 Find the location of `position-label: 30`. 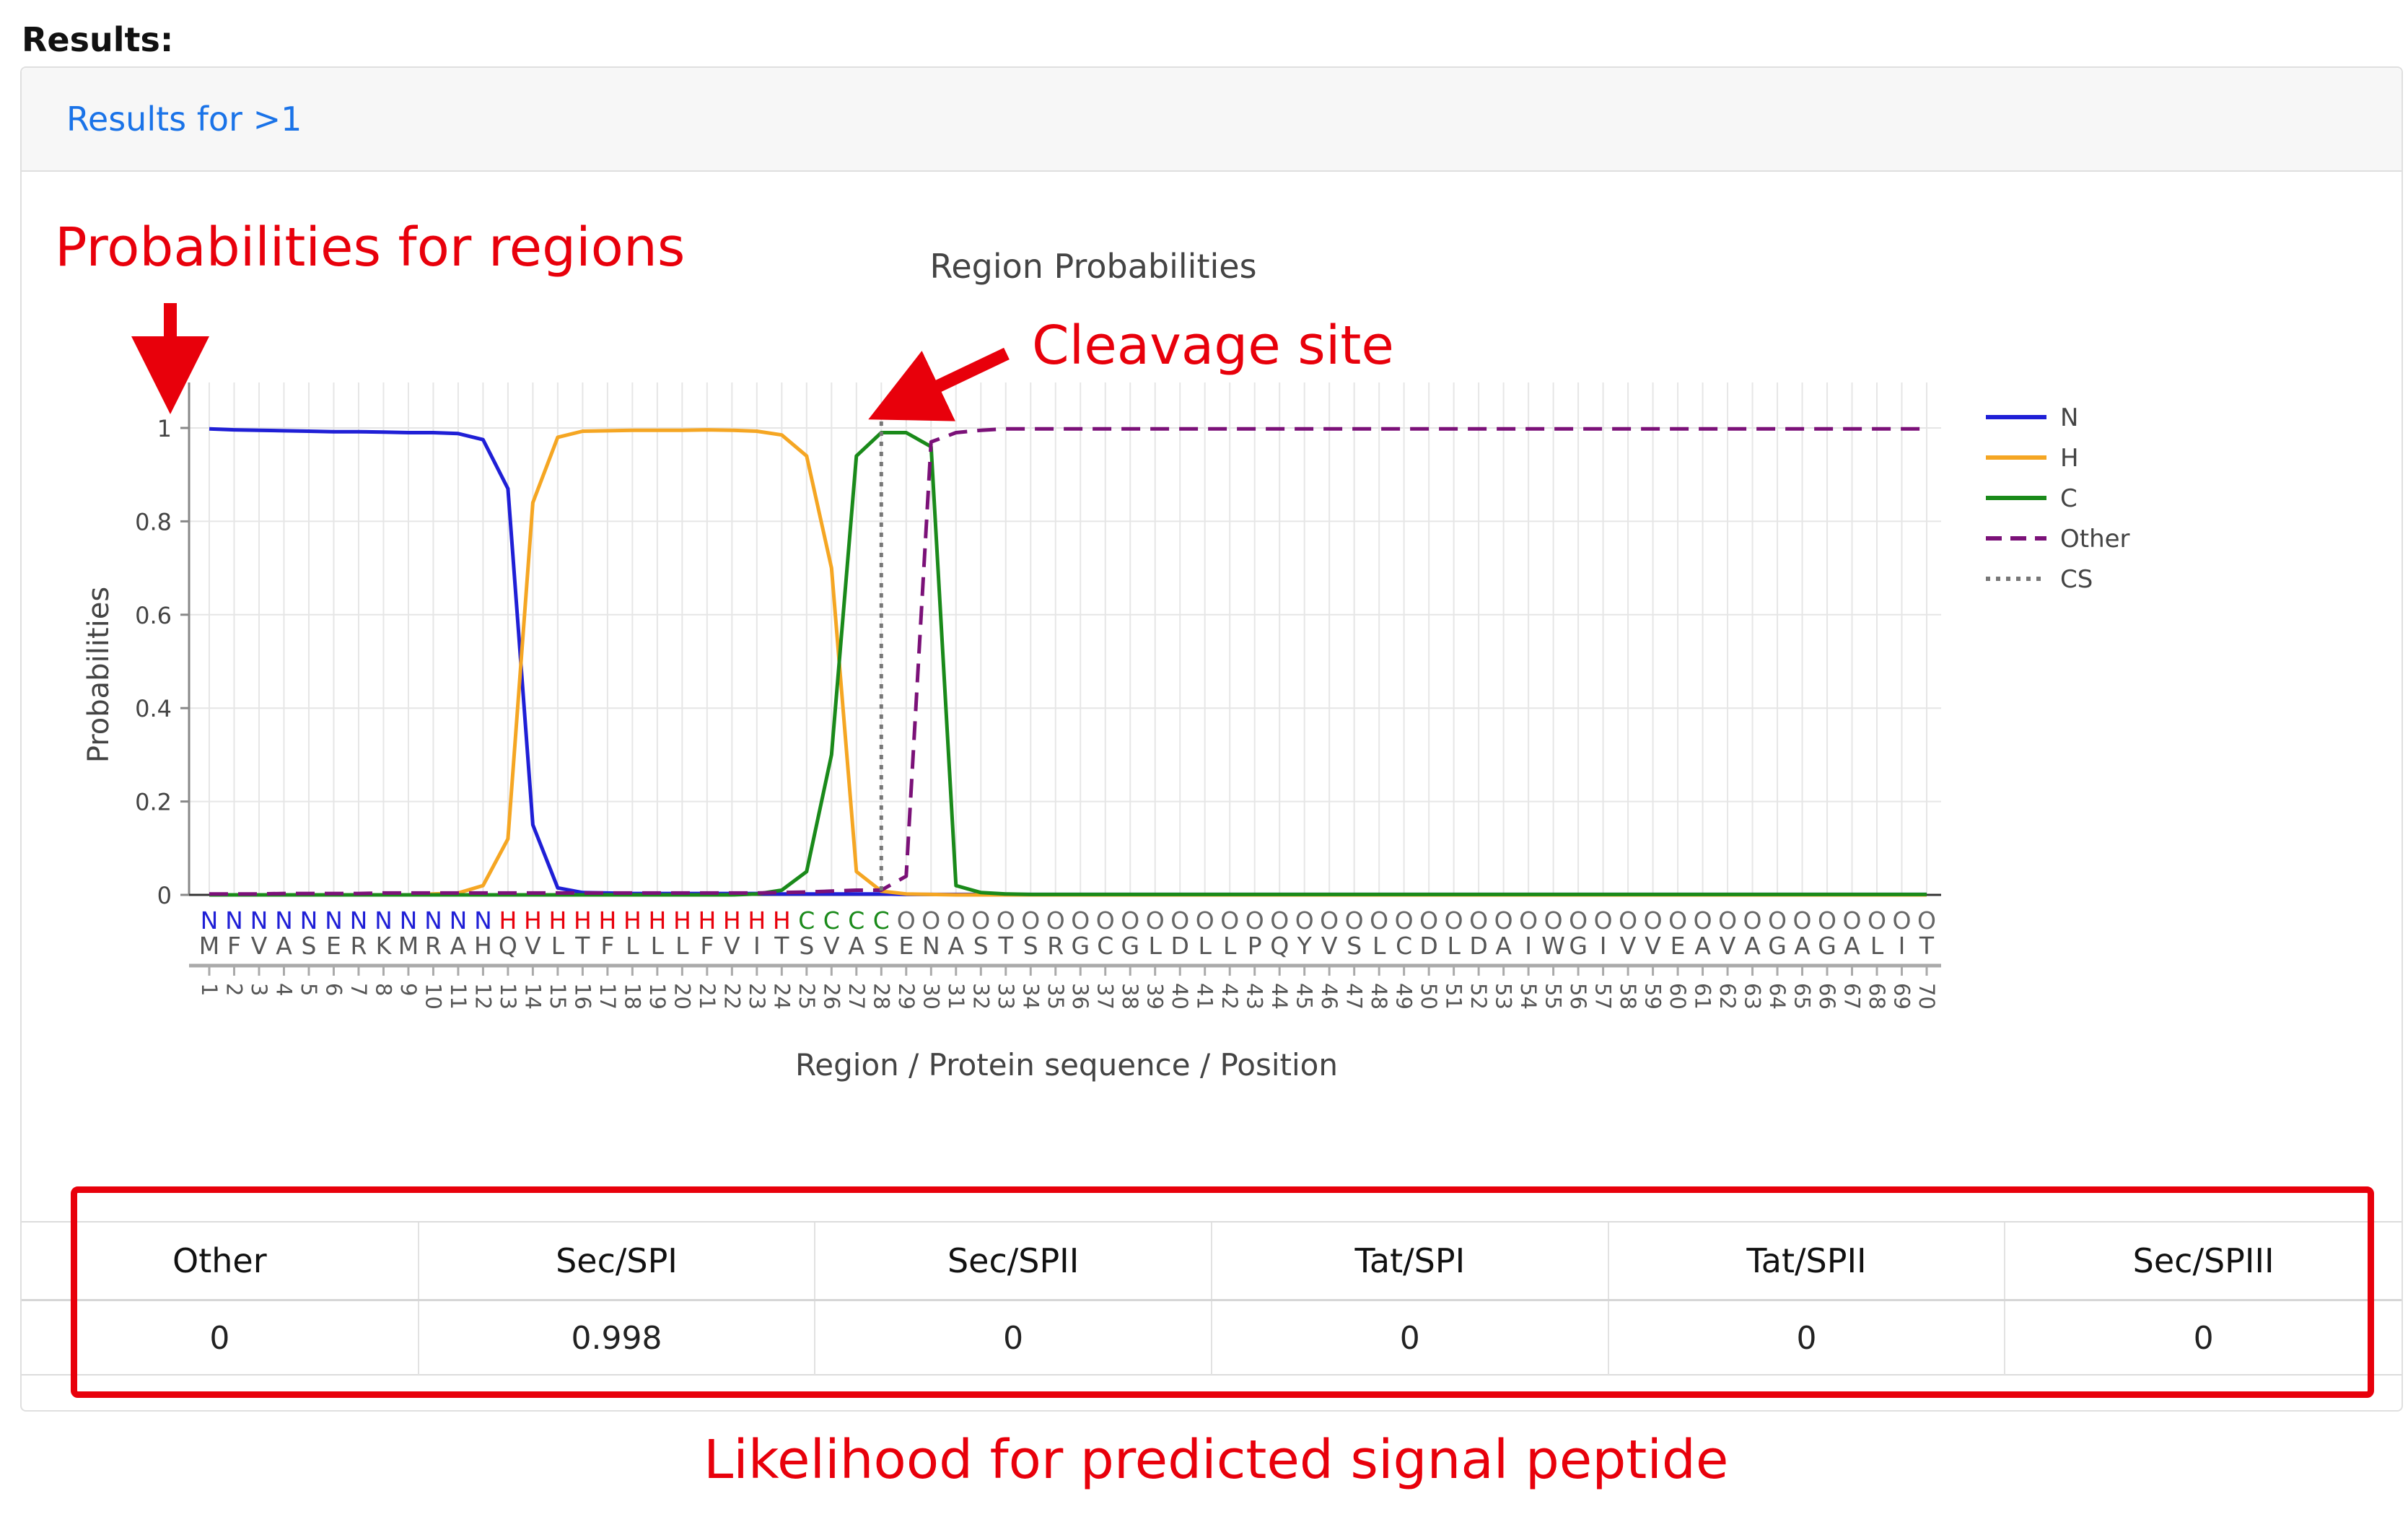

position-label: 30 is located at coordinates (931, 996).